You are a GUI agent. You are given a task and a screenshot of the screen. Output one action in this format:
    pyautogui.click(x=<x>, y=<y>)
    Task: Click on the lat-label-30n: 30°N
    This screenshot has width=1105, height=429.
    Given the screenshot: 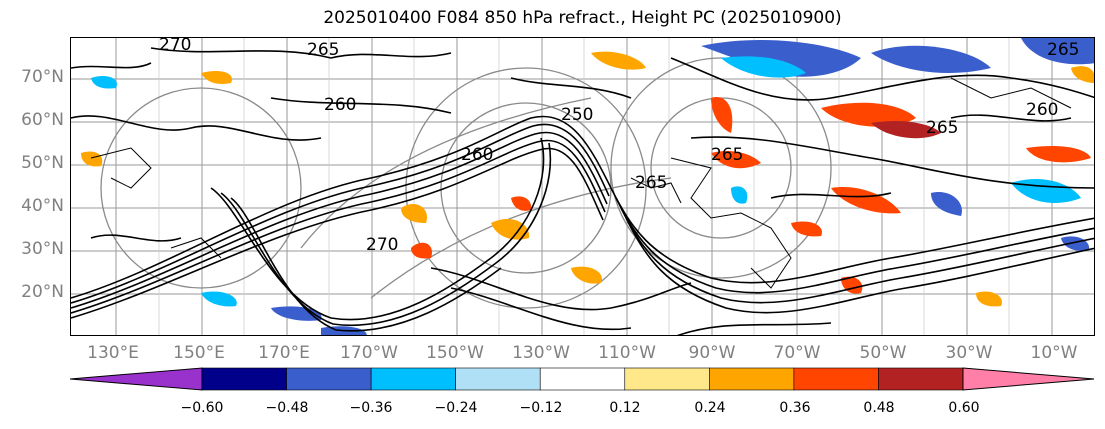 What is the action you would take?
    pyautogui.click(x=42, y=249)
    